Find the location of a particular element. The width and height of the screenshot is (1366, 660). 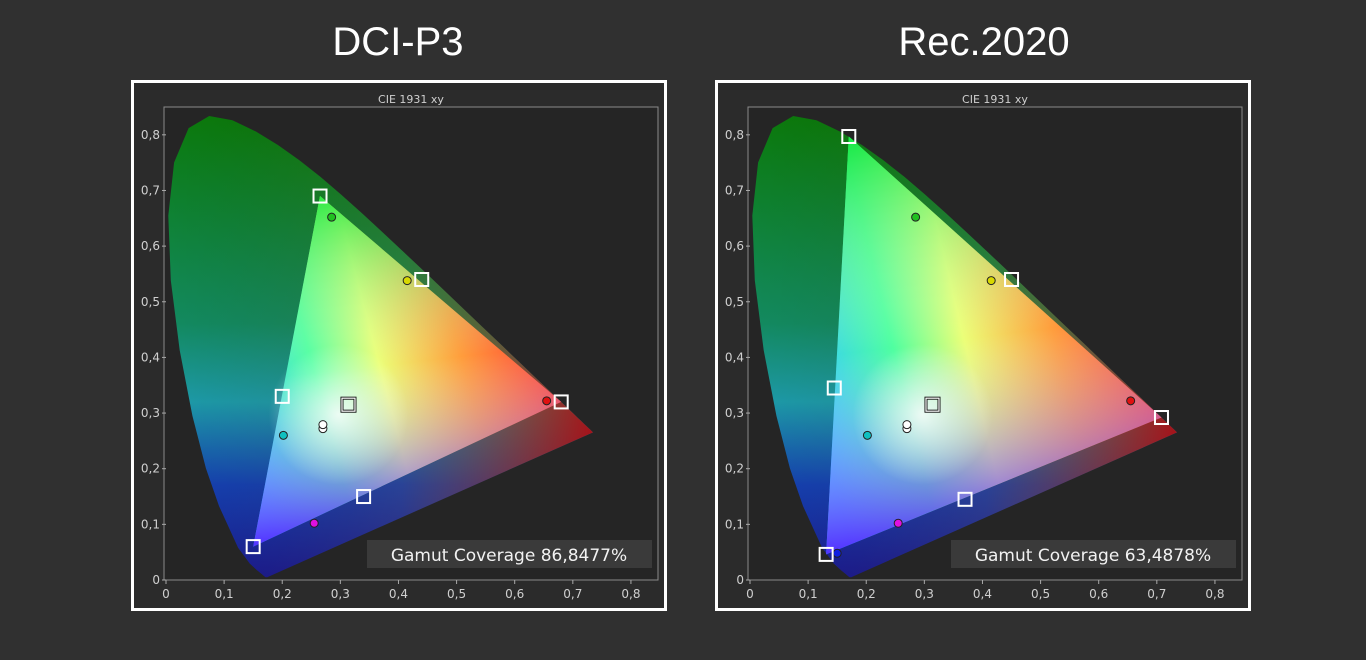

chart-title-dci-p3: DCI-P3 is located at coordinates (398, 42).